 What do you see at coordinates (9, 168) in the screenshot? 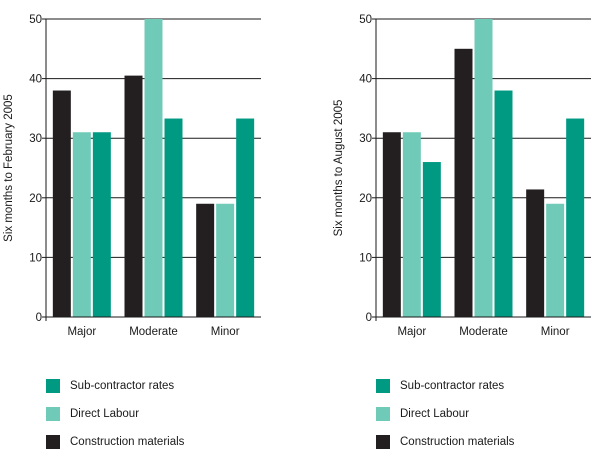
I see `y-axis-title: Six months to February 2005` at bounding box center [9, 168].